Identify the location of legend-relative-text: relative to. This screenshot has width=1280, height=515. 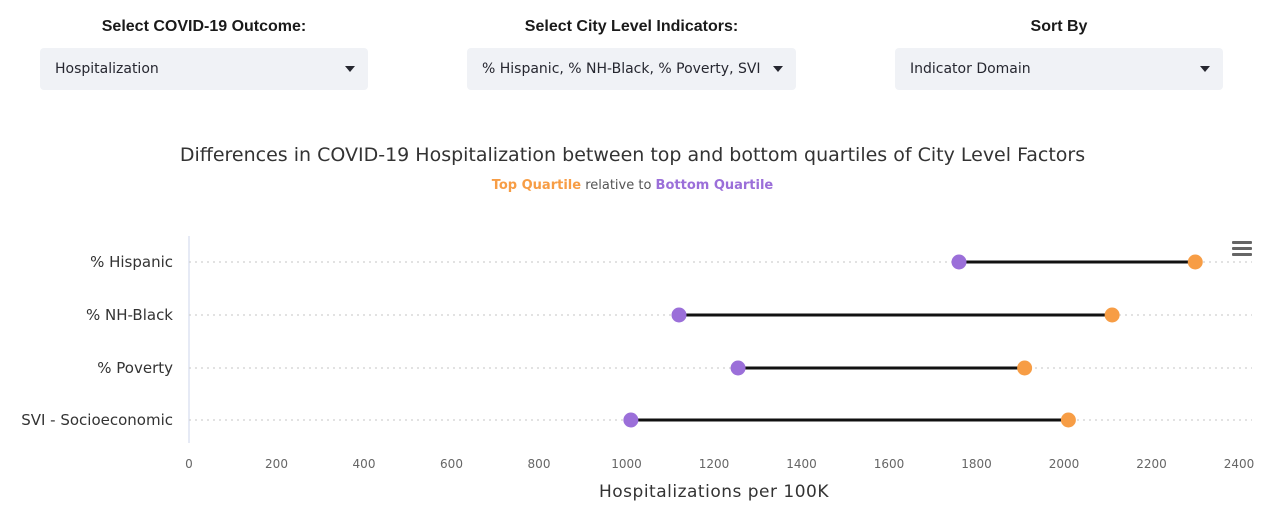
(618, 185).